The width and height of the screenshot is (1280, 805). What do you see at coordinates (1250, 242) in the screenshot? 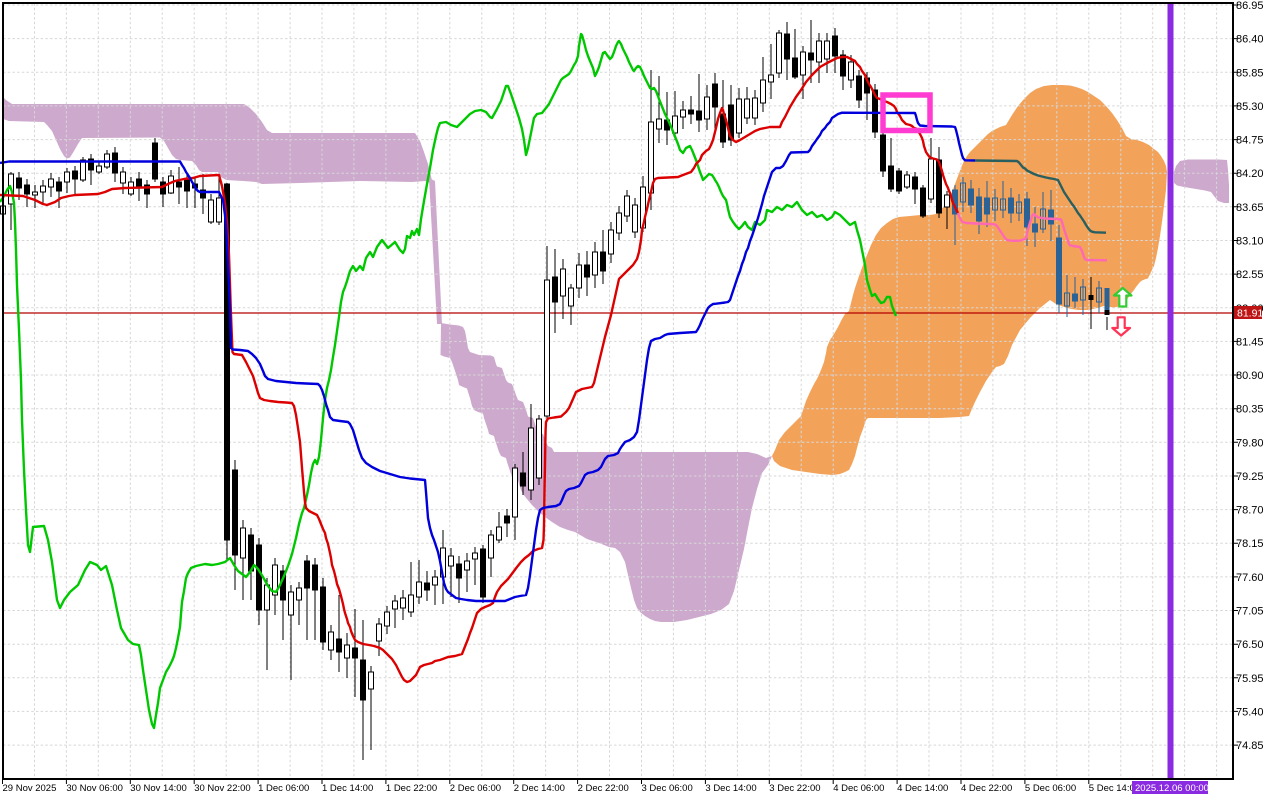
I see `svg-text: 83.10` at bounding box center [1250, 242].